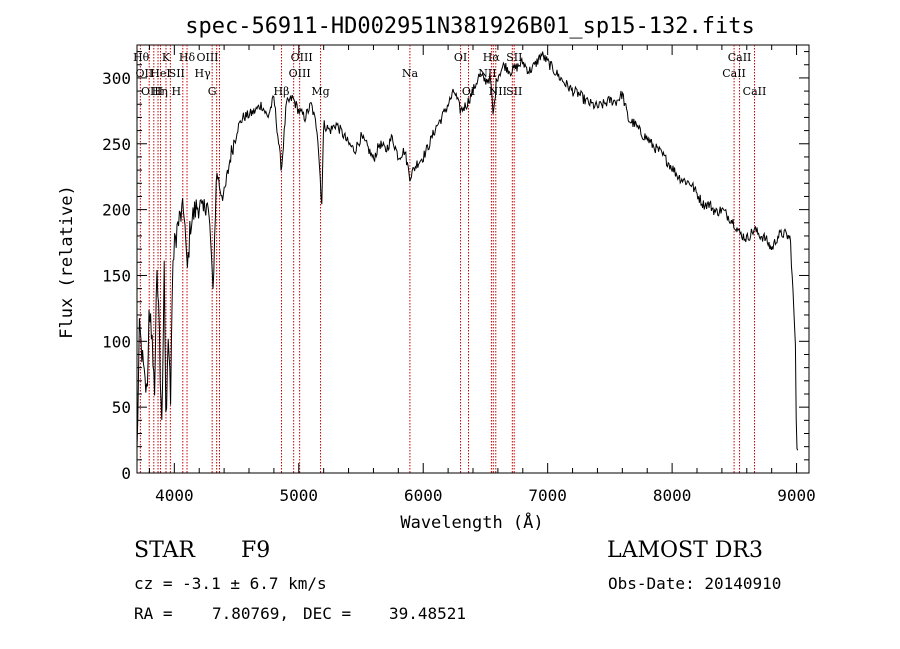  Describe the element at coordinates (300, 73) in the screenshot. I see `line-label-14: OIII` at that location.